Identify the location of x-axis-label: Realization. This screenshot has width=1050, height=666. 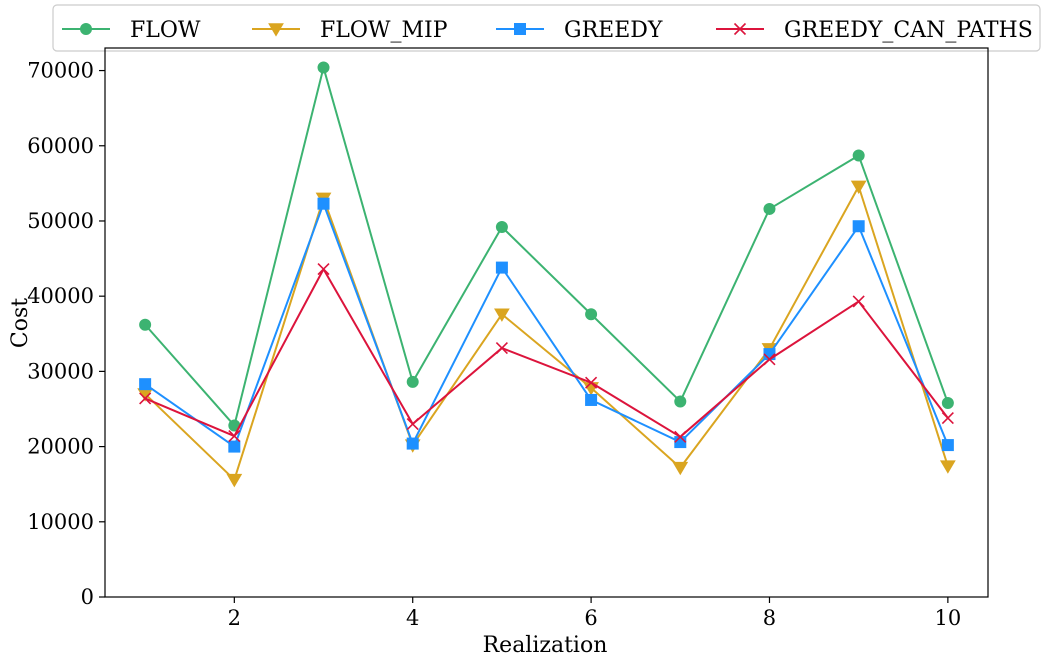
(545, 645).